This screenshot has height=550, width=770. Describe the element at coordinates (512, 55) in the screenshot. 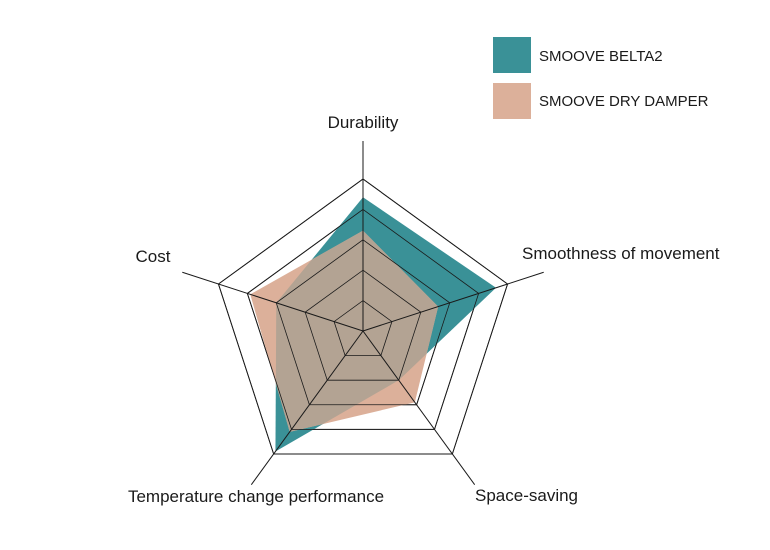

I see `legend-swatch-belta2` at that location.